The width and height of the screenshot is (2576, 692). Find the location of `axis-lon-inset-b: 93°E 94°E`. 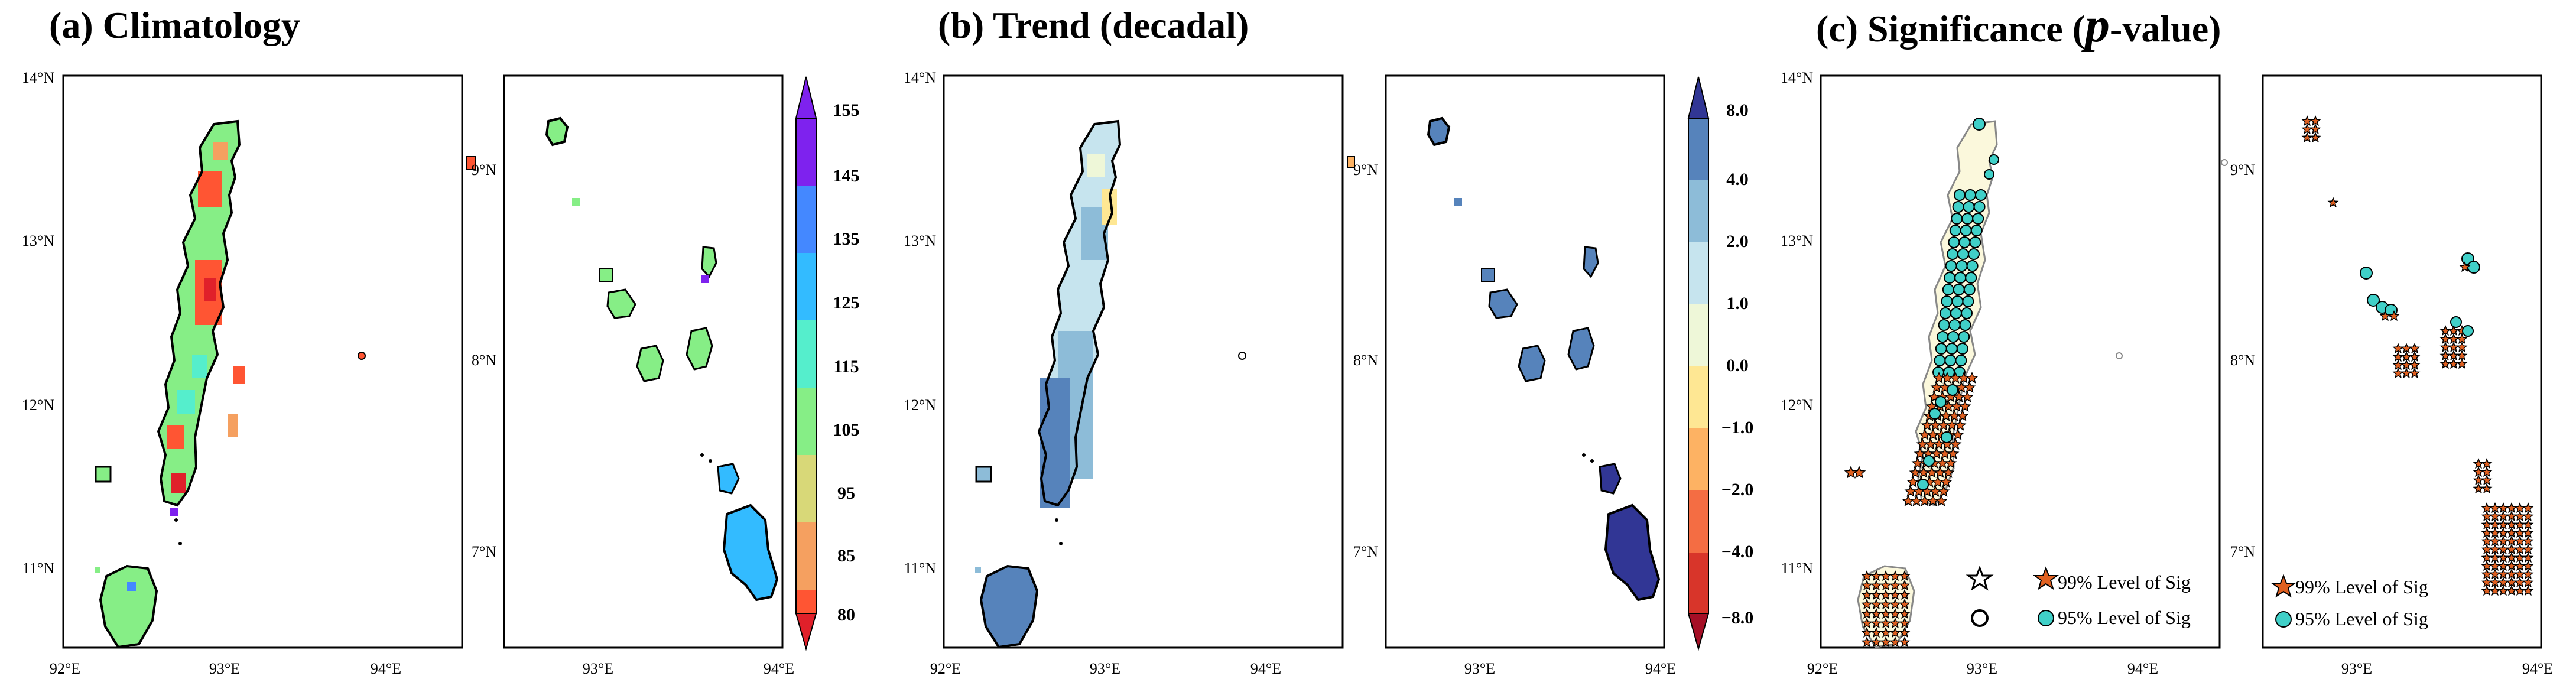

axis-lon-inset-b: 93°E 94°E is located at coordinates (1570, 668).